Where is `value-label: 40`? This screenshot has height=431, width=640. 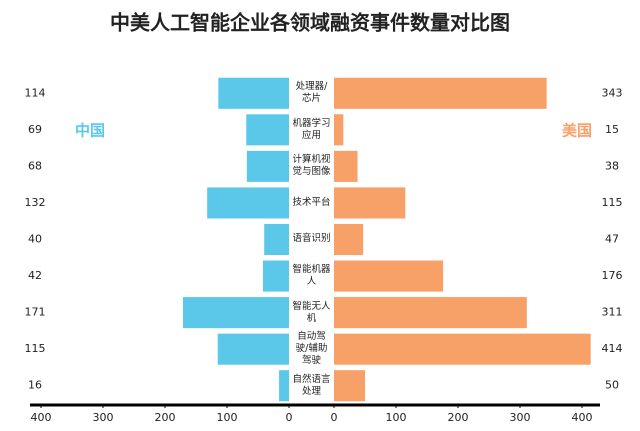 value-label: 40 is located at coordinates (35, 239).